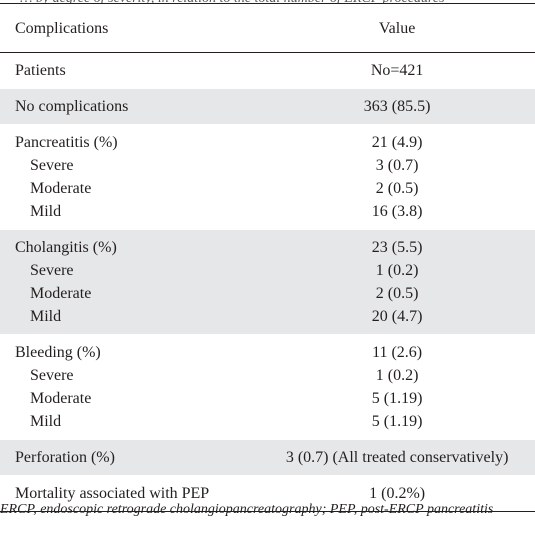 The height and width of the screenshot is (541, 535). Describe the element at coordinates (130, 106) in the screenshot. I see `row-label: No complications` at that location.